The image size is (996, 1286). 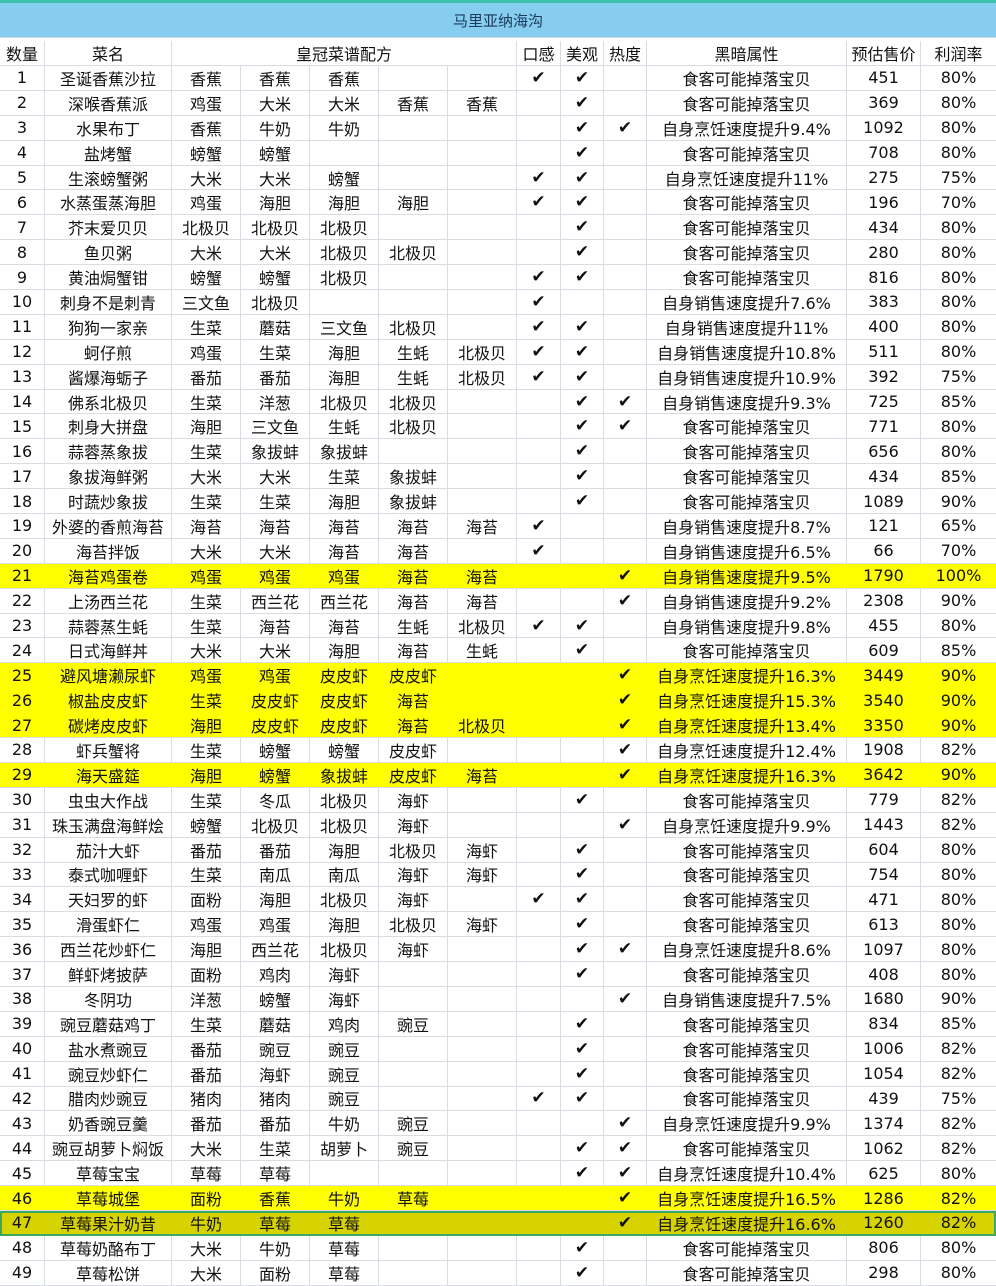 I want to click on cell-attr: 自身销售速度提升9.3%, so click(x=747, y=401).